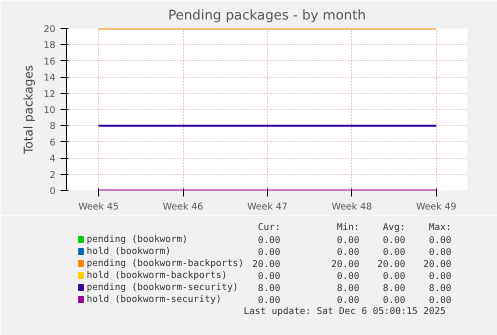  I want to click on legend-label: pending (bookworm-backports), so click(165, 263).